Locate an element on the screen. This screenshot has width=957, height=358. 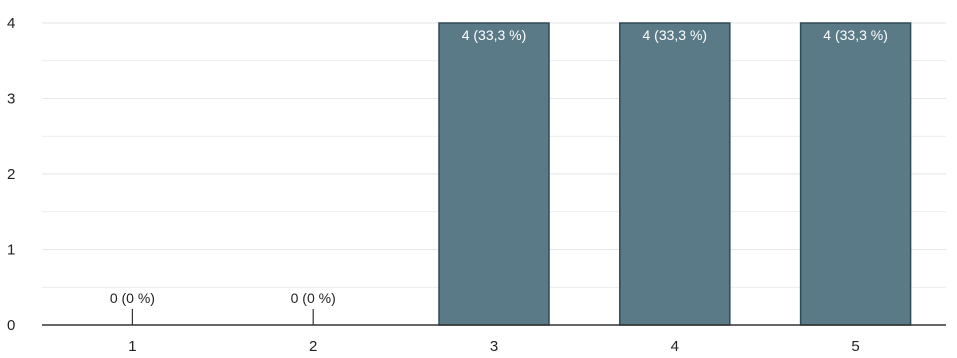
x-axis-ticks: 1 2 3 4 5 is located at coordinates (494, 346).